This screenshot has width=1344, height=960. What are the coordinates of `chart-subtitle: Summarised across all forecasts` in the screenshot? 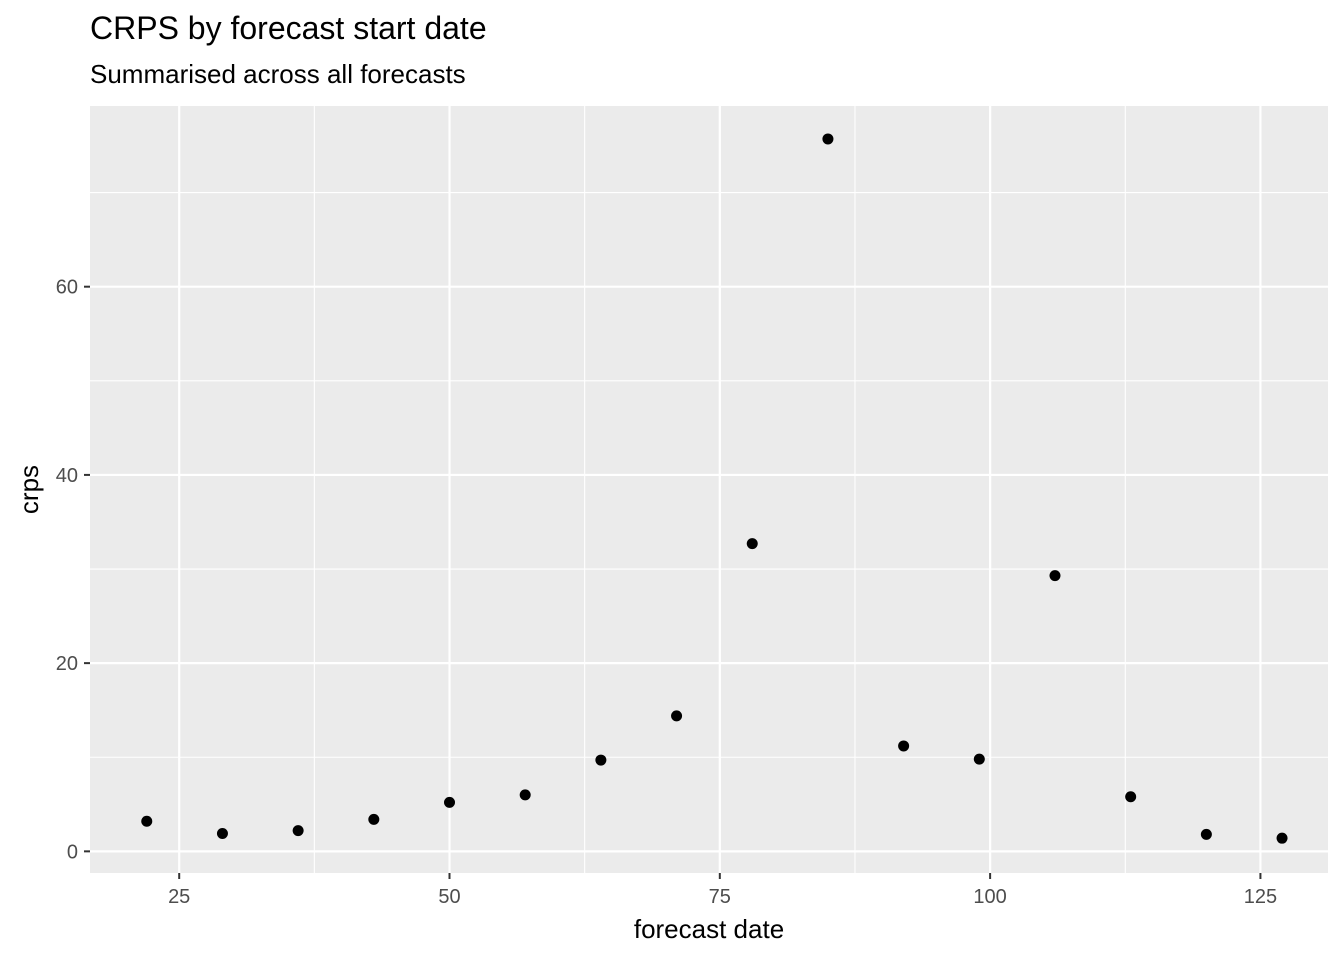 It's located at (278, 74).